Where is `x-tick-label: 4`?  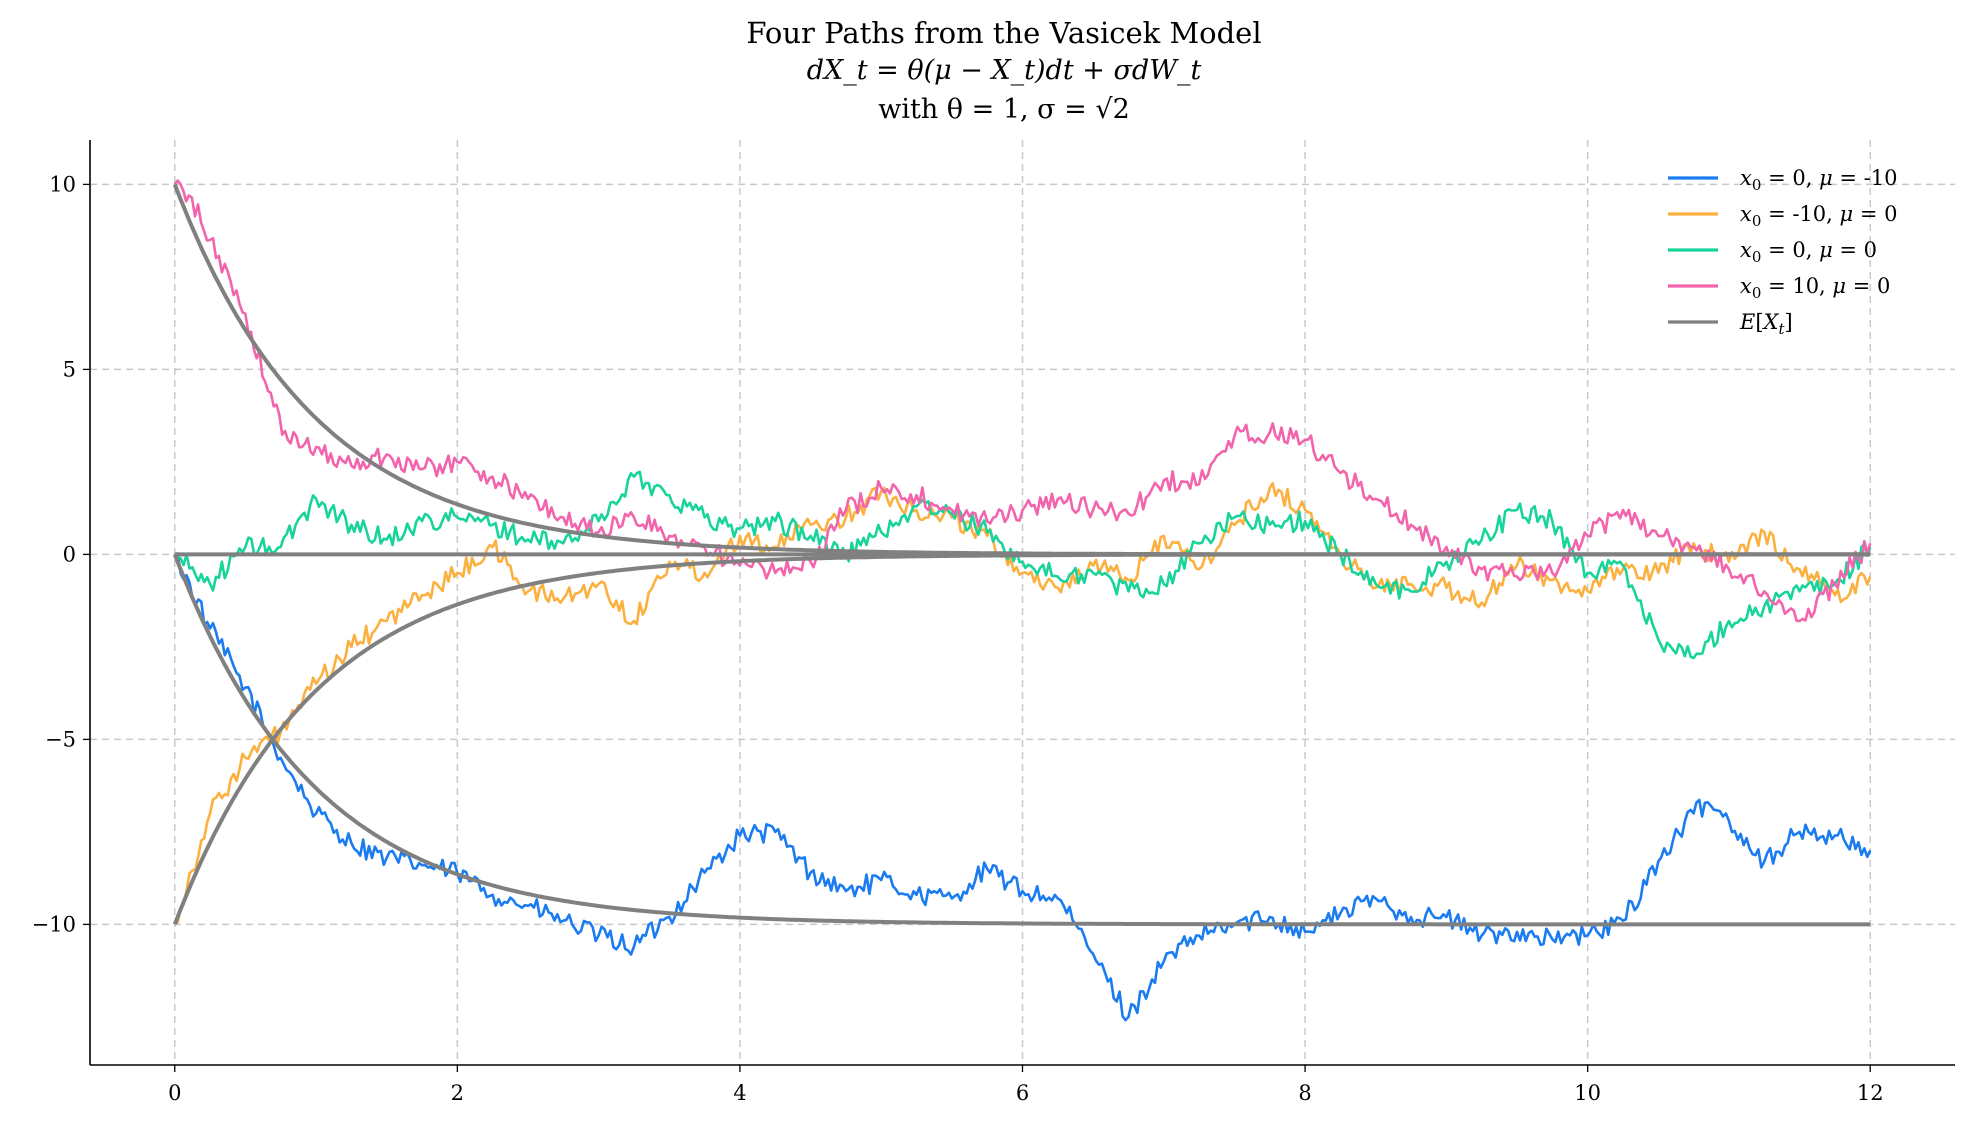
x-tick-label: 4 is located at coordinates (739, 1093).